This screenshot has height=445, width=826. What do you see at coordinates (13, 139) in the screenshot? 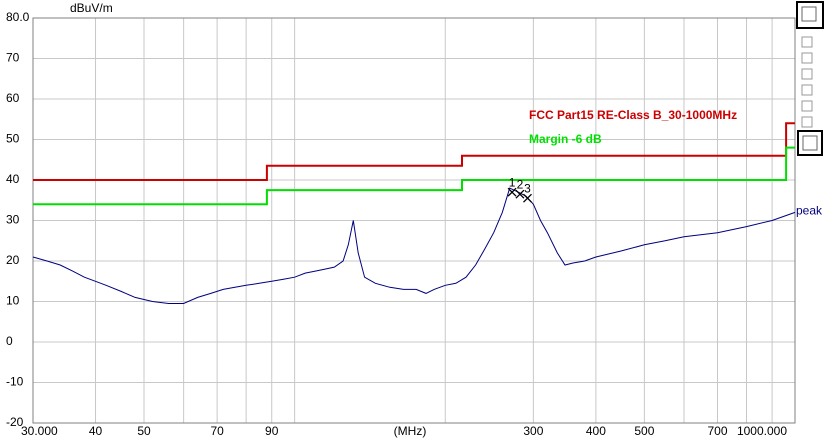
I see `y-tick-label: 50` at bounding box center [13, 139].